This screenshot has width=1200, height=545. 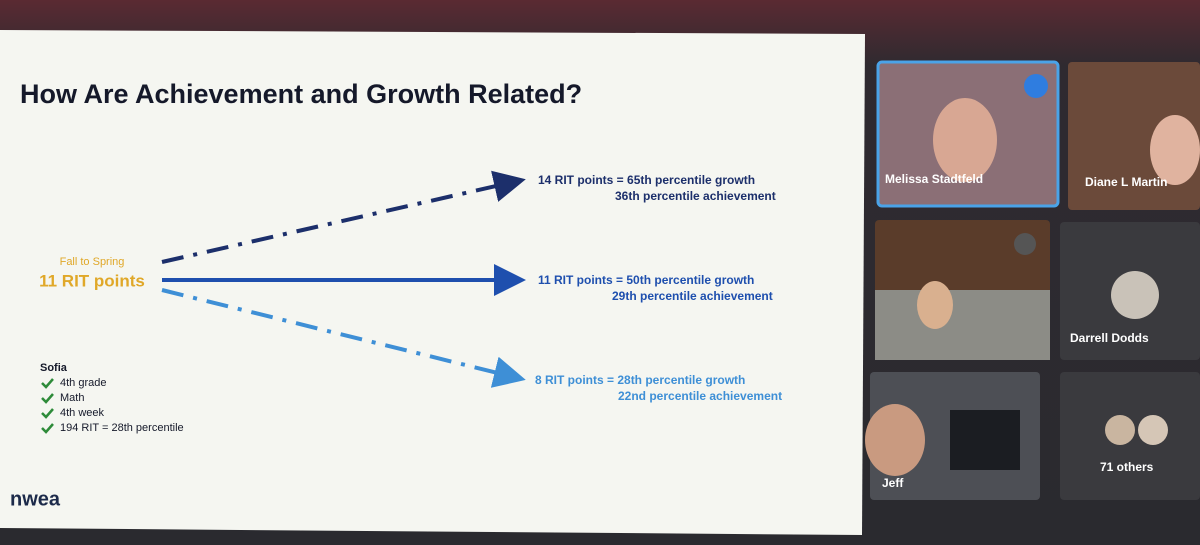 I want to click on arrow-high, so click(x=343, y=217).